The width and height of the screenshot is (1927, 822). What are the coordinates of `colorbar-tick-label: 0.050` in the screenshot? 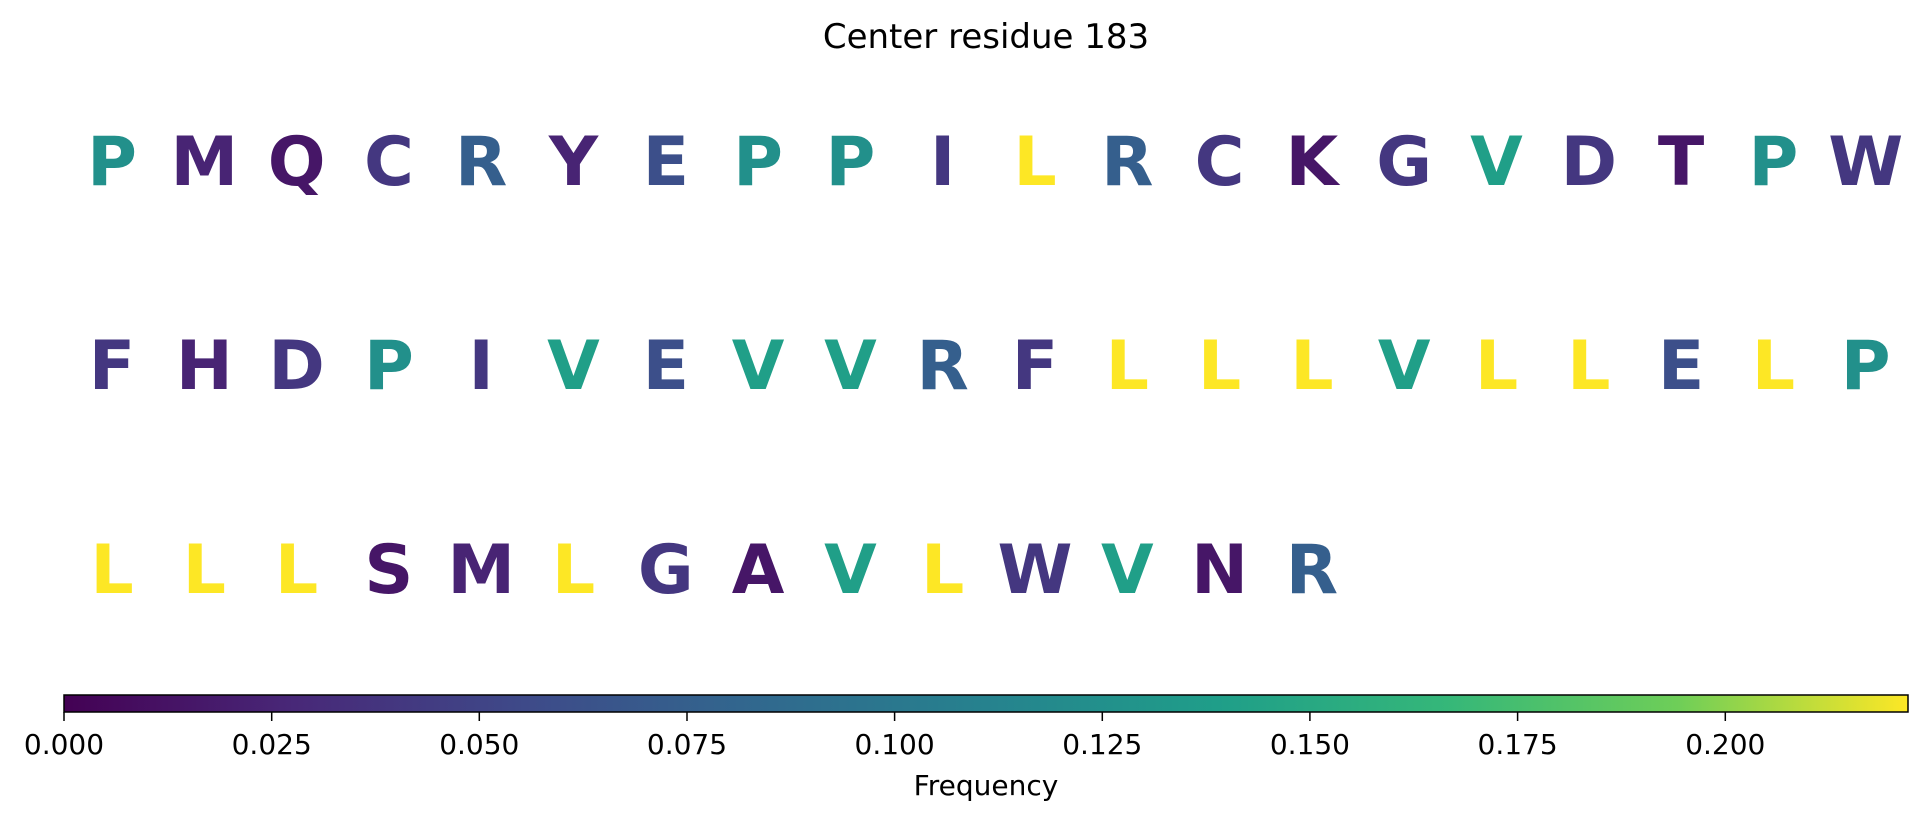 It's located at (479, 744).